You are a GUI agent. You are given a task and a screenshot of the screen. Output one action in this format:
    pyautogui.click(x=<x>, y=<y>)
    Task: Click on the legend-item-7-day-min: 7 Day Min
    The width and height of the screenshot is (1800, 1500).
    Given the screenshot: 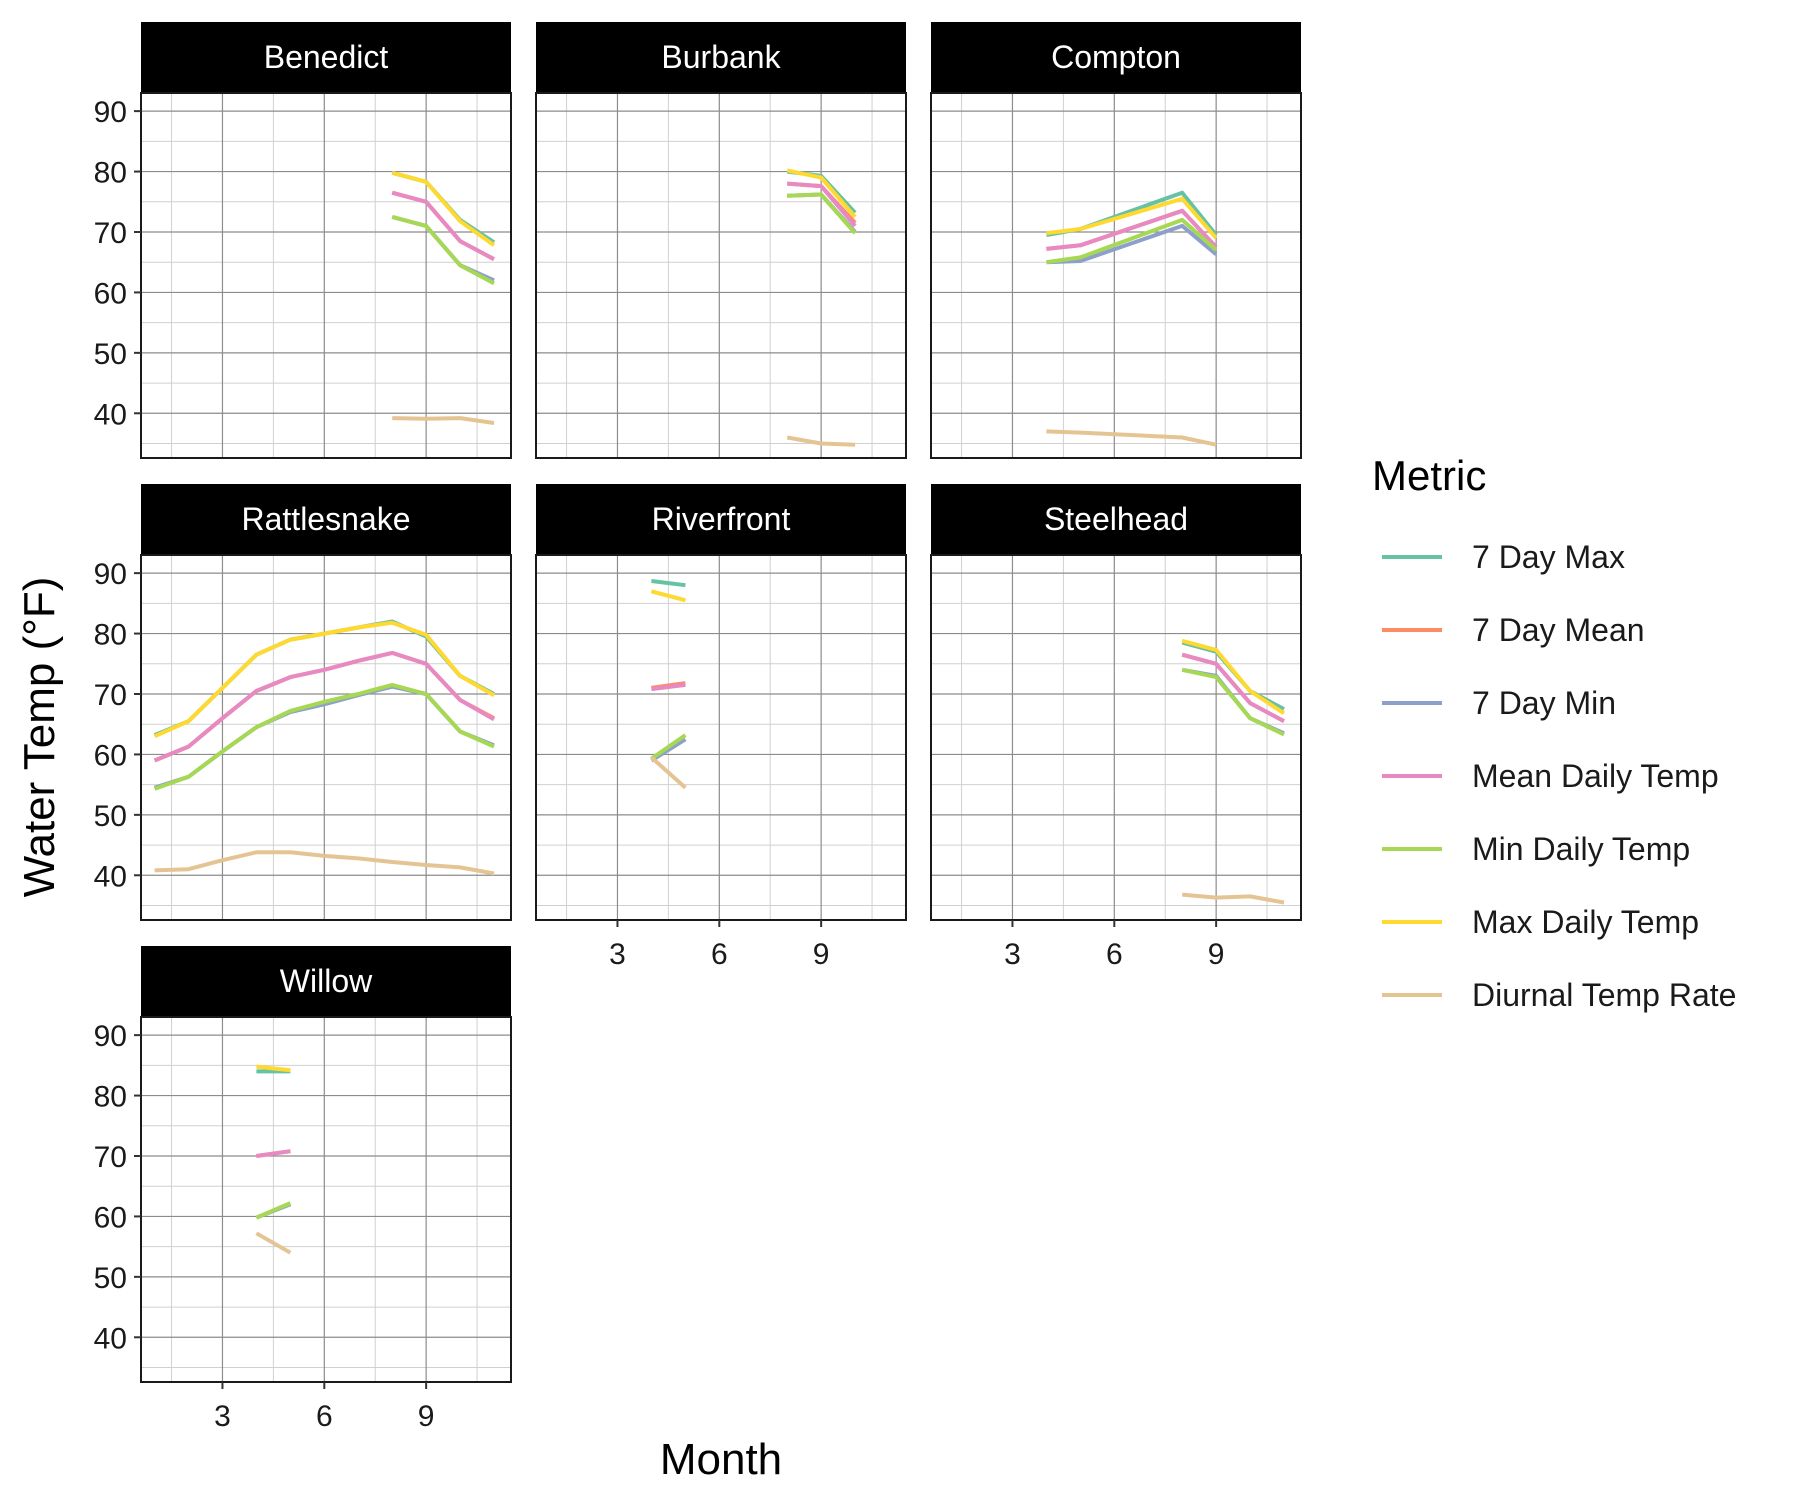 What is the action you would take?
    pyautogui.click(x=1499, y=703)
    